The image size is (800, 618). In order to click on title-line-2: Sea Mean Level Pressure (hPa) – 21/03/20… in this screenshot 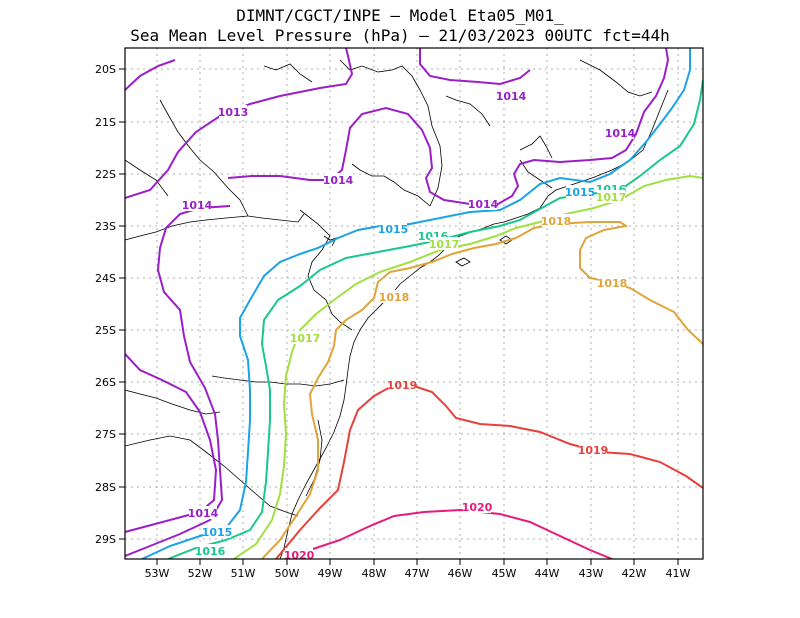, I will do `click(400, 35)`.